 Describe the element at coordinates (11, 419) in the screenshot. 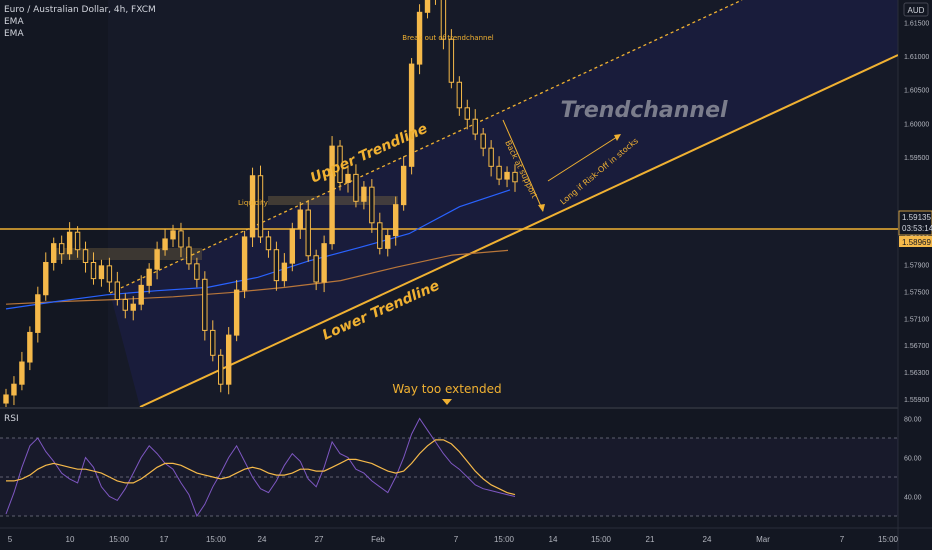

I see `rsi-pane-title: RSI` at that location.